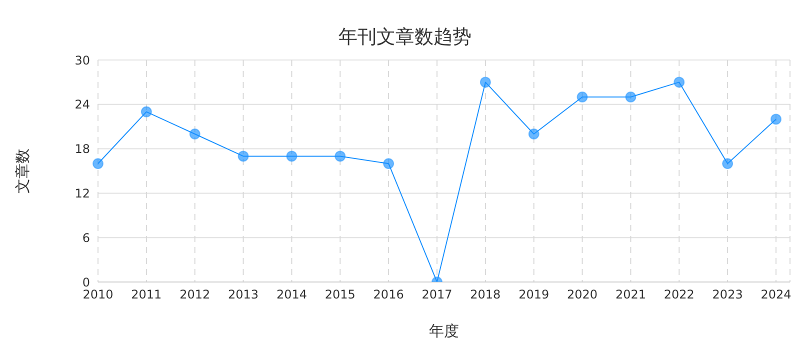 This screenshot has height=360, width=810. I want to click on x-axis-title: 年度, so click(444, 331).